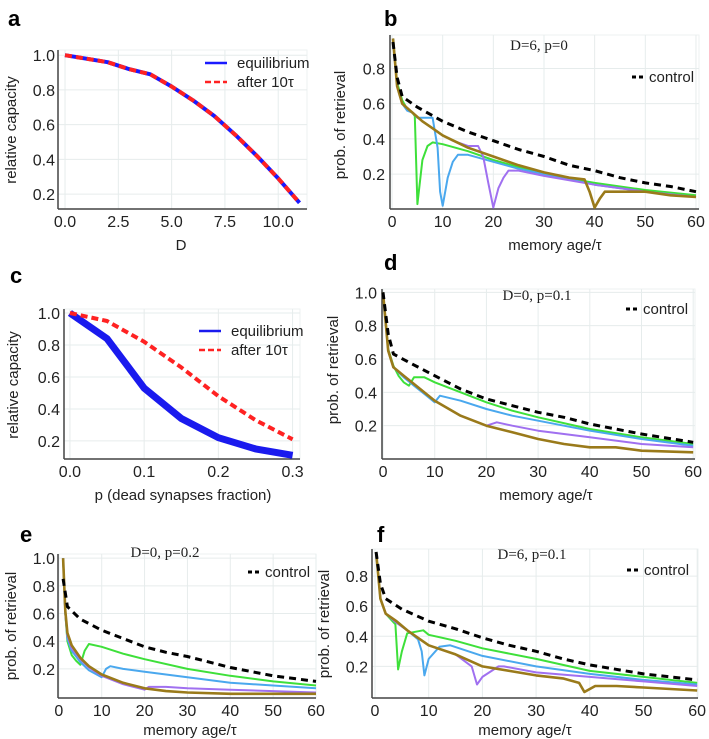  What do you see at coordinates (218, 472) in the screenshot?
I see `x-tick-label: 0.2` at bounding box center [218, 472].